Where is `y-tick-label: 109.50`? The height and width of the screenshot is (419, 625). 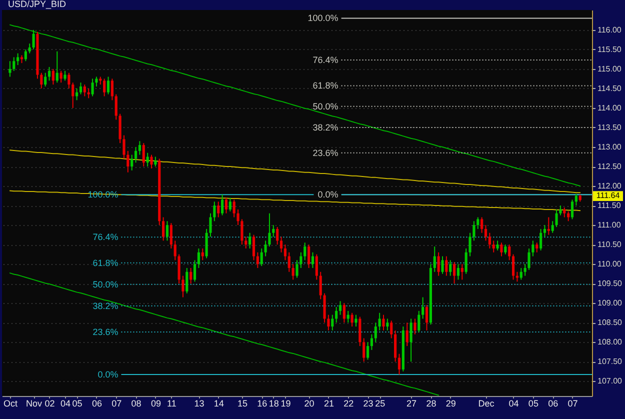 y-tick-label: 109.50 is located at coordinates (610, 283).